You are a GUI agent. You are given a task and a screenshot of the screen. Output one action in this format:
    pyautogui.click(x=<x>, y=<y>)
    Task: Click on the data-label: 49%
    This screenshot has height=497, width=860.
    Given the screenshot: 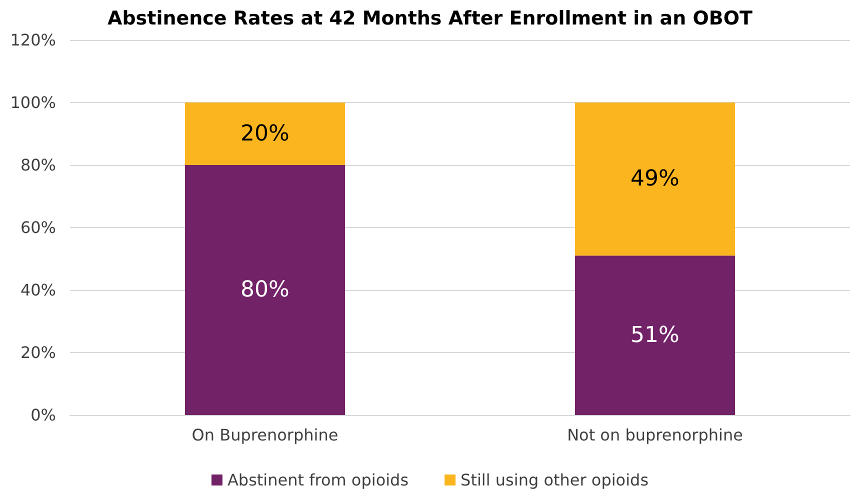 What is the action you would take?
    pyautogui.click(x=655, y=179)
    